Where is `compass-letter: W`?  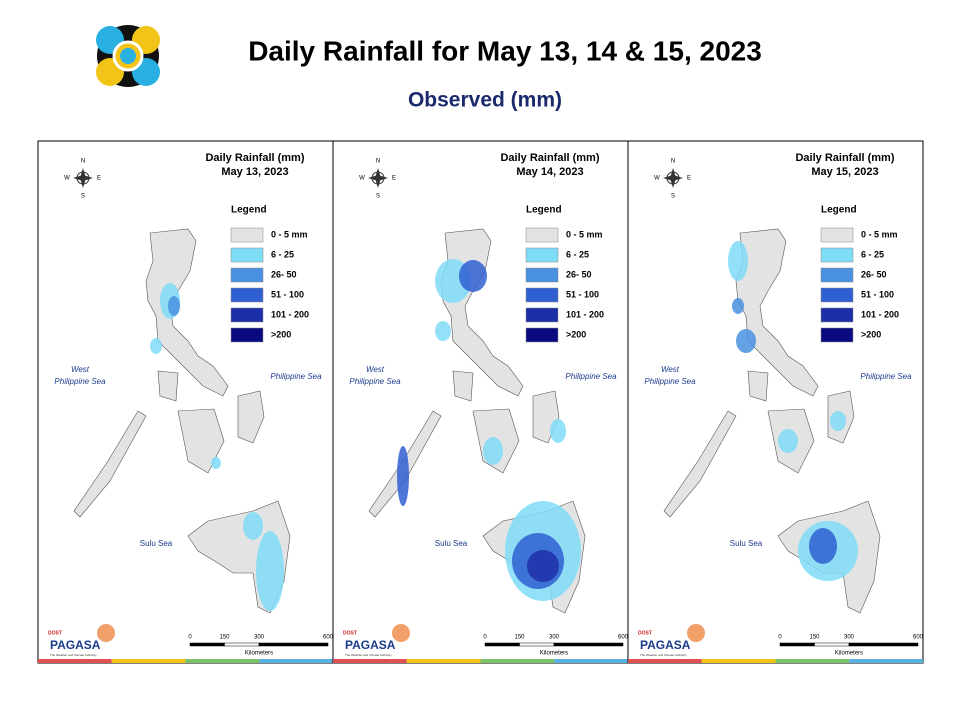
compass-letter: W is located at coordinates (362, 179).